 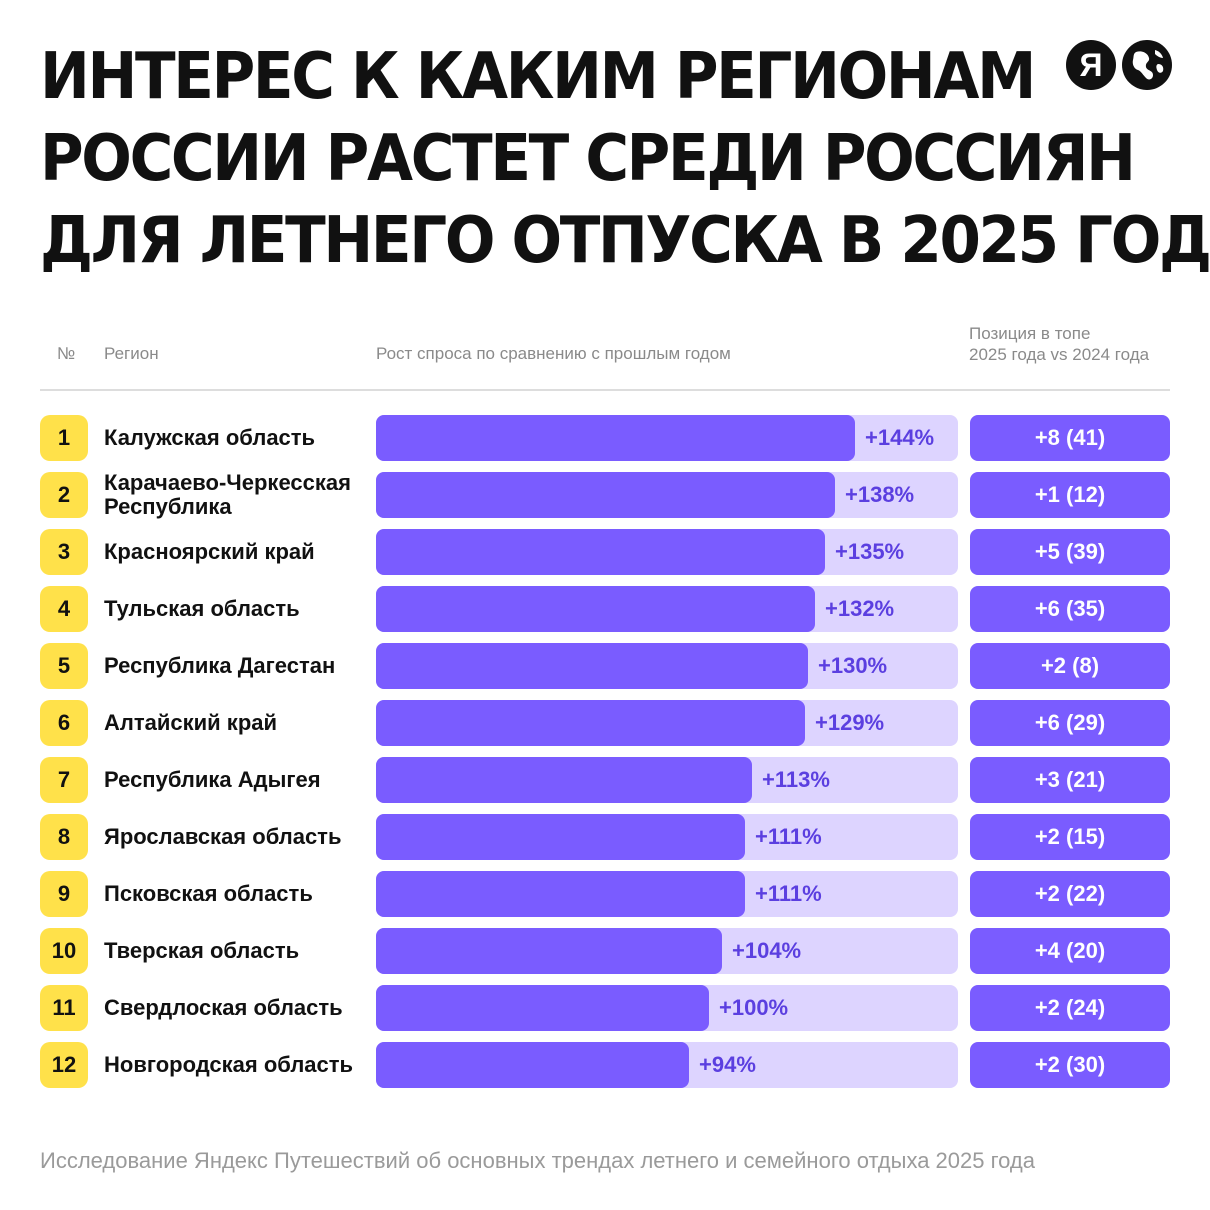 What do you see at coordinates (1070, 1065) in the screenshot?
I see `position-change-badge: +2 (30)` at bounding box center [1070, 1065].